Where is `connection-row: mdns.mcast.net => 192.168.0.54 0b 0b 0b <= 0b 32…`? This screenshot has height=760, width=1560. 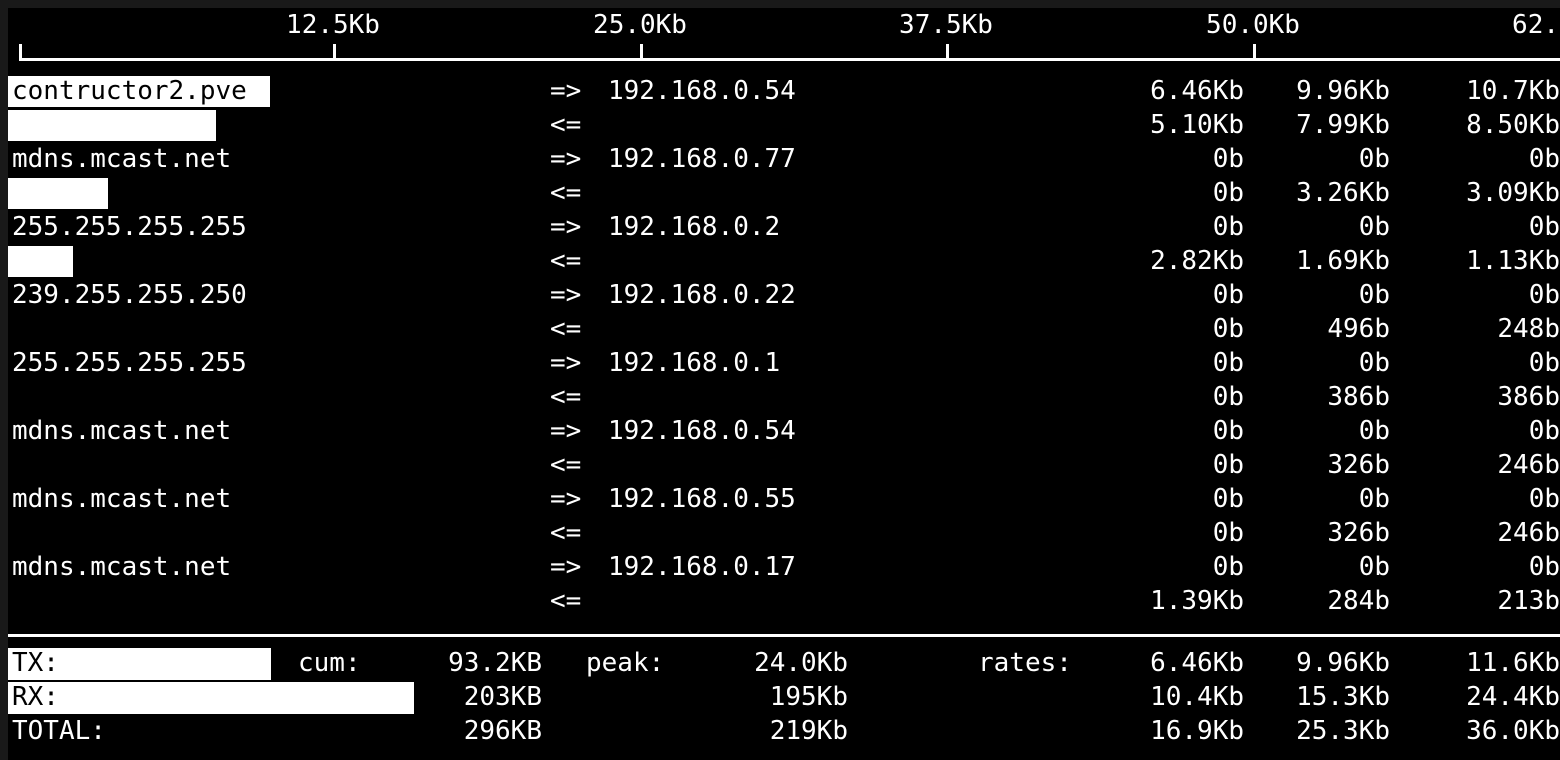 connection-row: mdns.mcast.net => 192.168.0.54 0b 0b 0b <= 0b 32… is located at coordinates (784, 448).